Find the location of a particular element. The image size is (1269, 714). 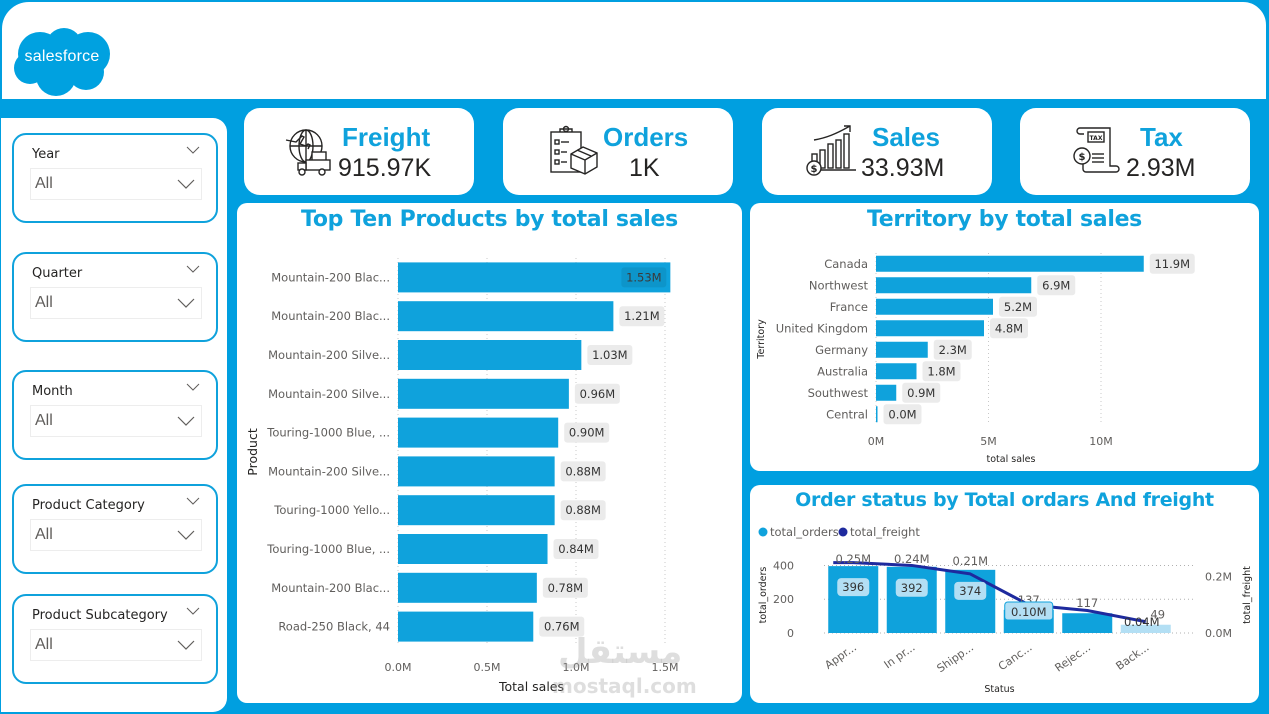

data-label: 2.3M is located at coordinates (953, 350).